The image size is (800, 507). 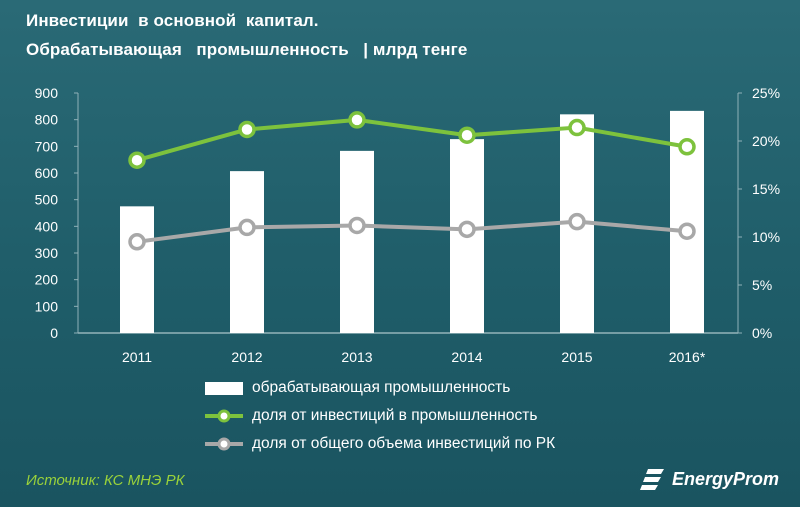 What do you see at coordinates (172, 20) in the screenshot?
I see `chart-title: Инвестиции в основной капитал.` at bounding box center [172, 20].